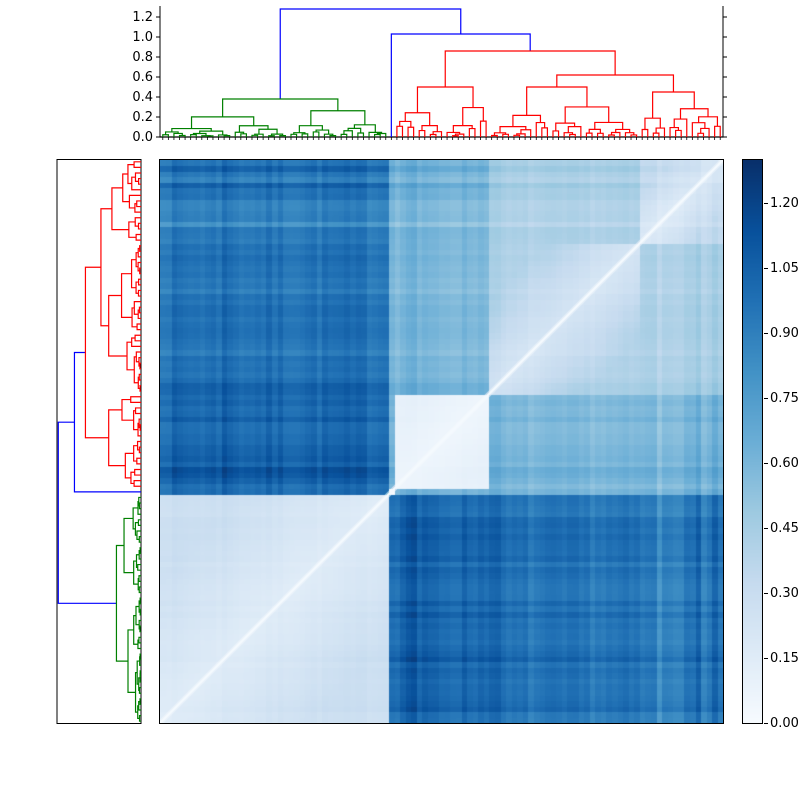 The image size is (800, 800). I want to click on row-dendrogram, so click(99, 441).